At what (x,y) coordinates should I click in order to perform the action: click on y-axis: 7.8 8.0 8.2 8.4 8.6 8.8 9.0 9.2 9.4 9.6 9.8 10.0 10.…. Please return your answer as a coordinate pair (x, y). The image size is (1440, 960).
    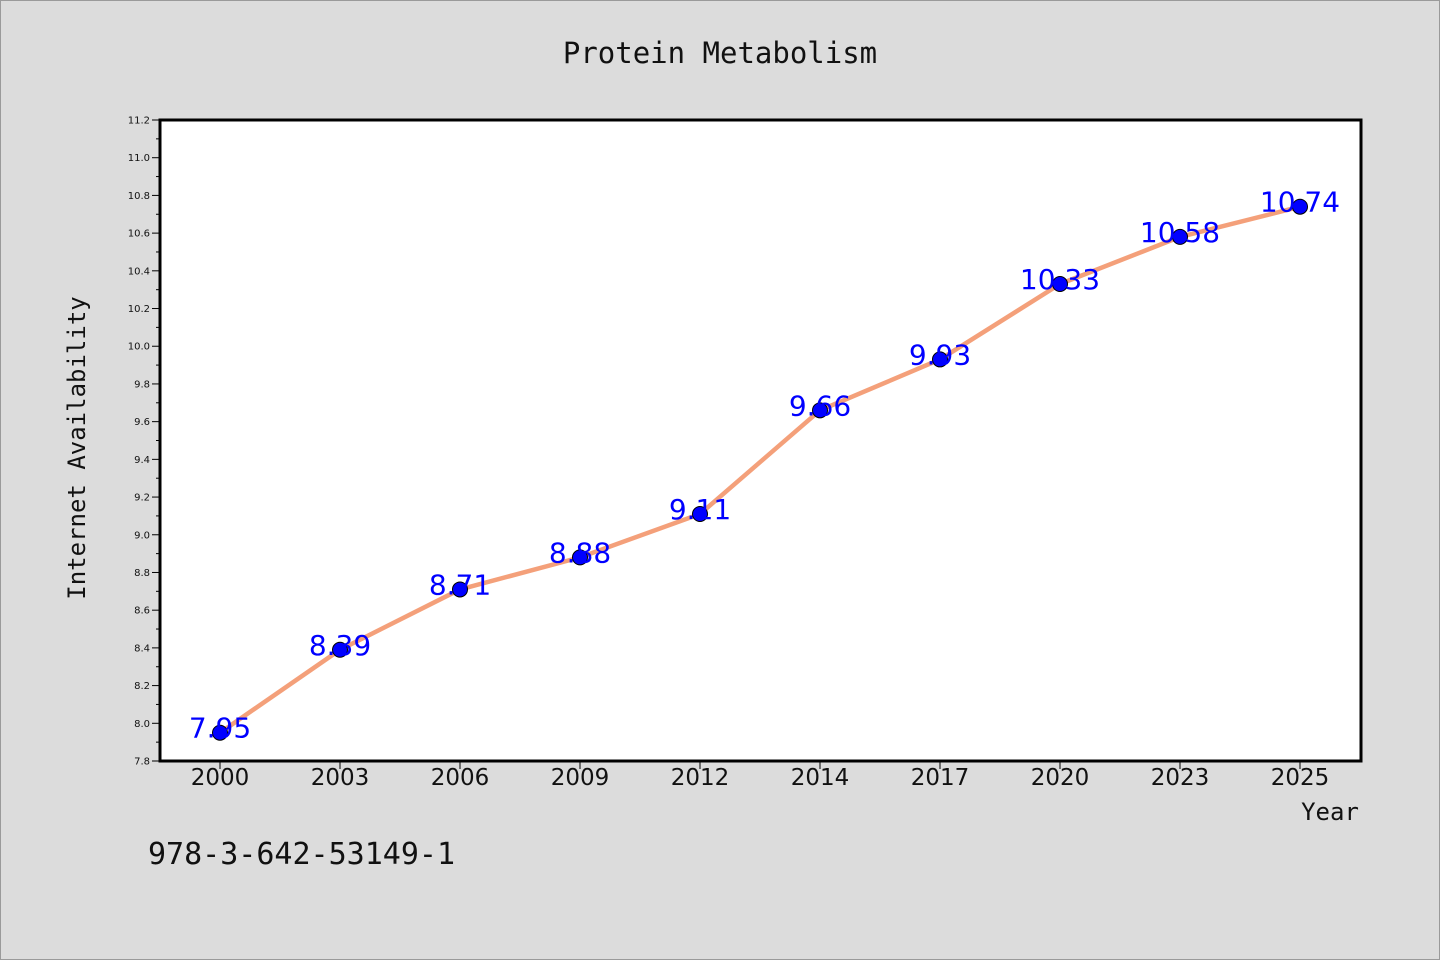
    Looking at the image, I should click on (144, 442).